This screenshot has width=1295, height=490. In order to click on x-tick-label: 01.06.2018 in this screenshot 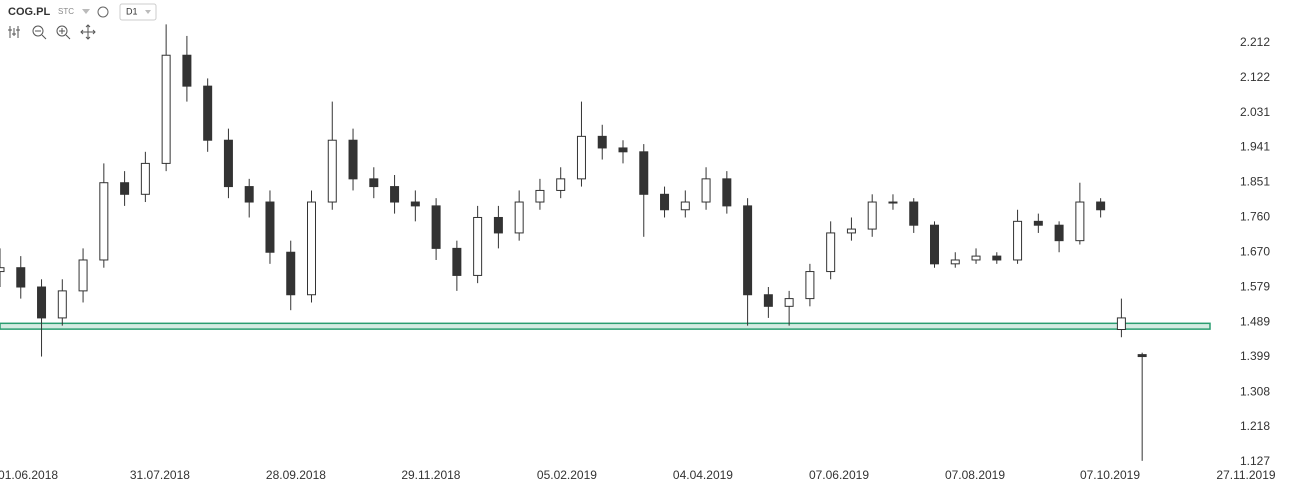, I will do `click(29, 475)`.